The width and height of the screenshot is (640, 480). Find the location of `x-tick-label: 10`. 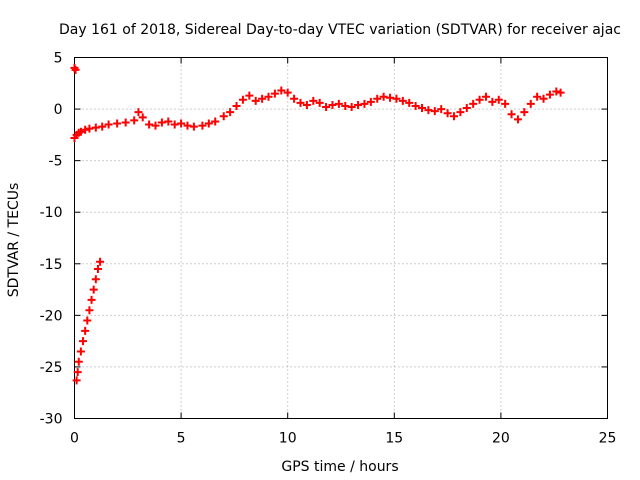

x-tick-label: 10 is located at coordinates (288, 439).